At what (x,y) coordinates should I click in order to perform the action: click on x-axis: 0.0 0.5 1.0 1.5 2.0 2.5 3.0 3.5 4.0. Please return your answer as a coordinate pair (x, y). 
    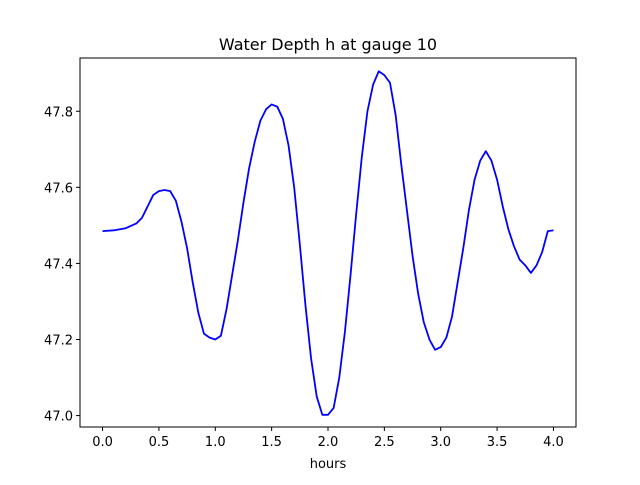
    Looking at the image, I should click on (328, 438).